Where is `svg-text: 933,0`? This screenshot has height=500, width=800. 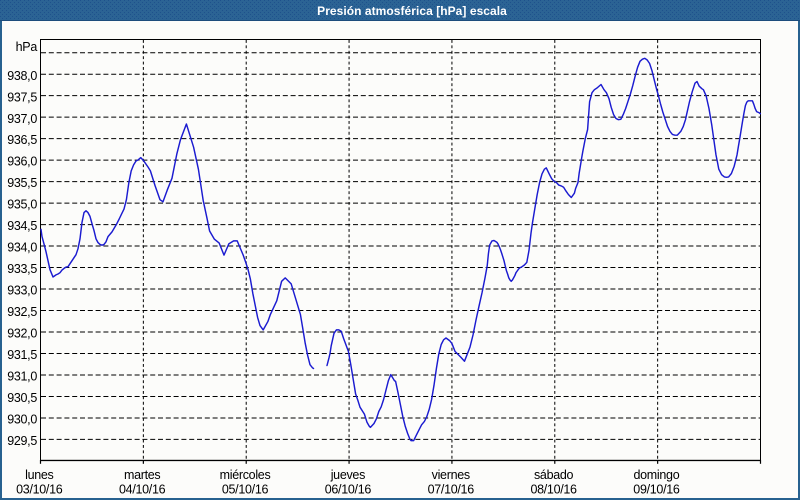
svg-text: 933,0 is located at coordinates (22, 291).